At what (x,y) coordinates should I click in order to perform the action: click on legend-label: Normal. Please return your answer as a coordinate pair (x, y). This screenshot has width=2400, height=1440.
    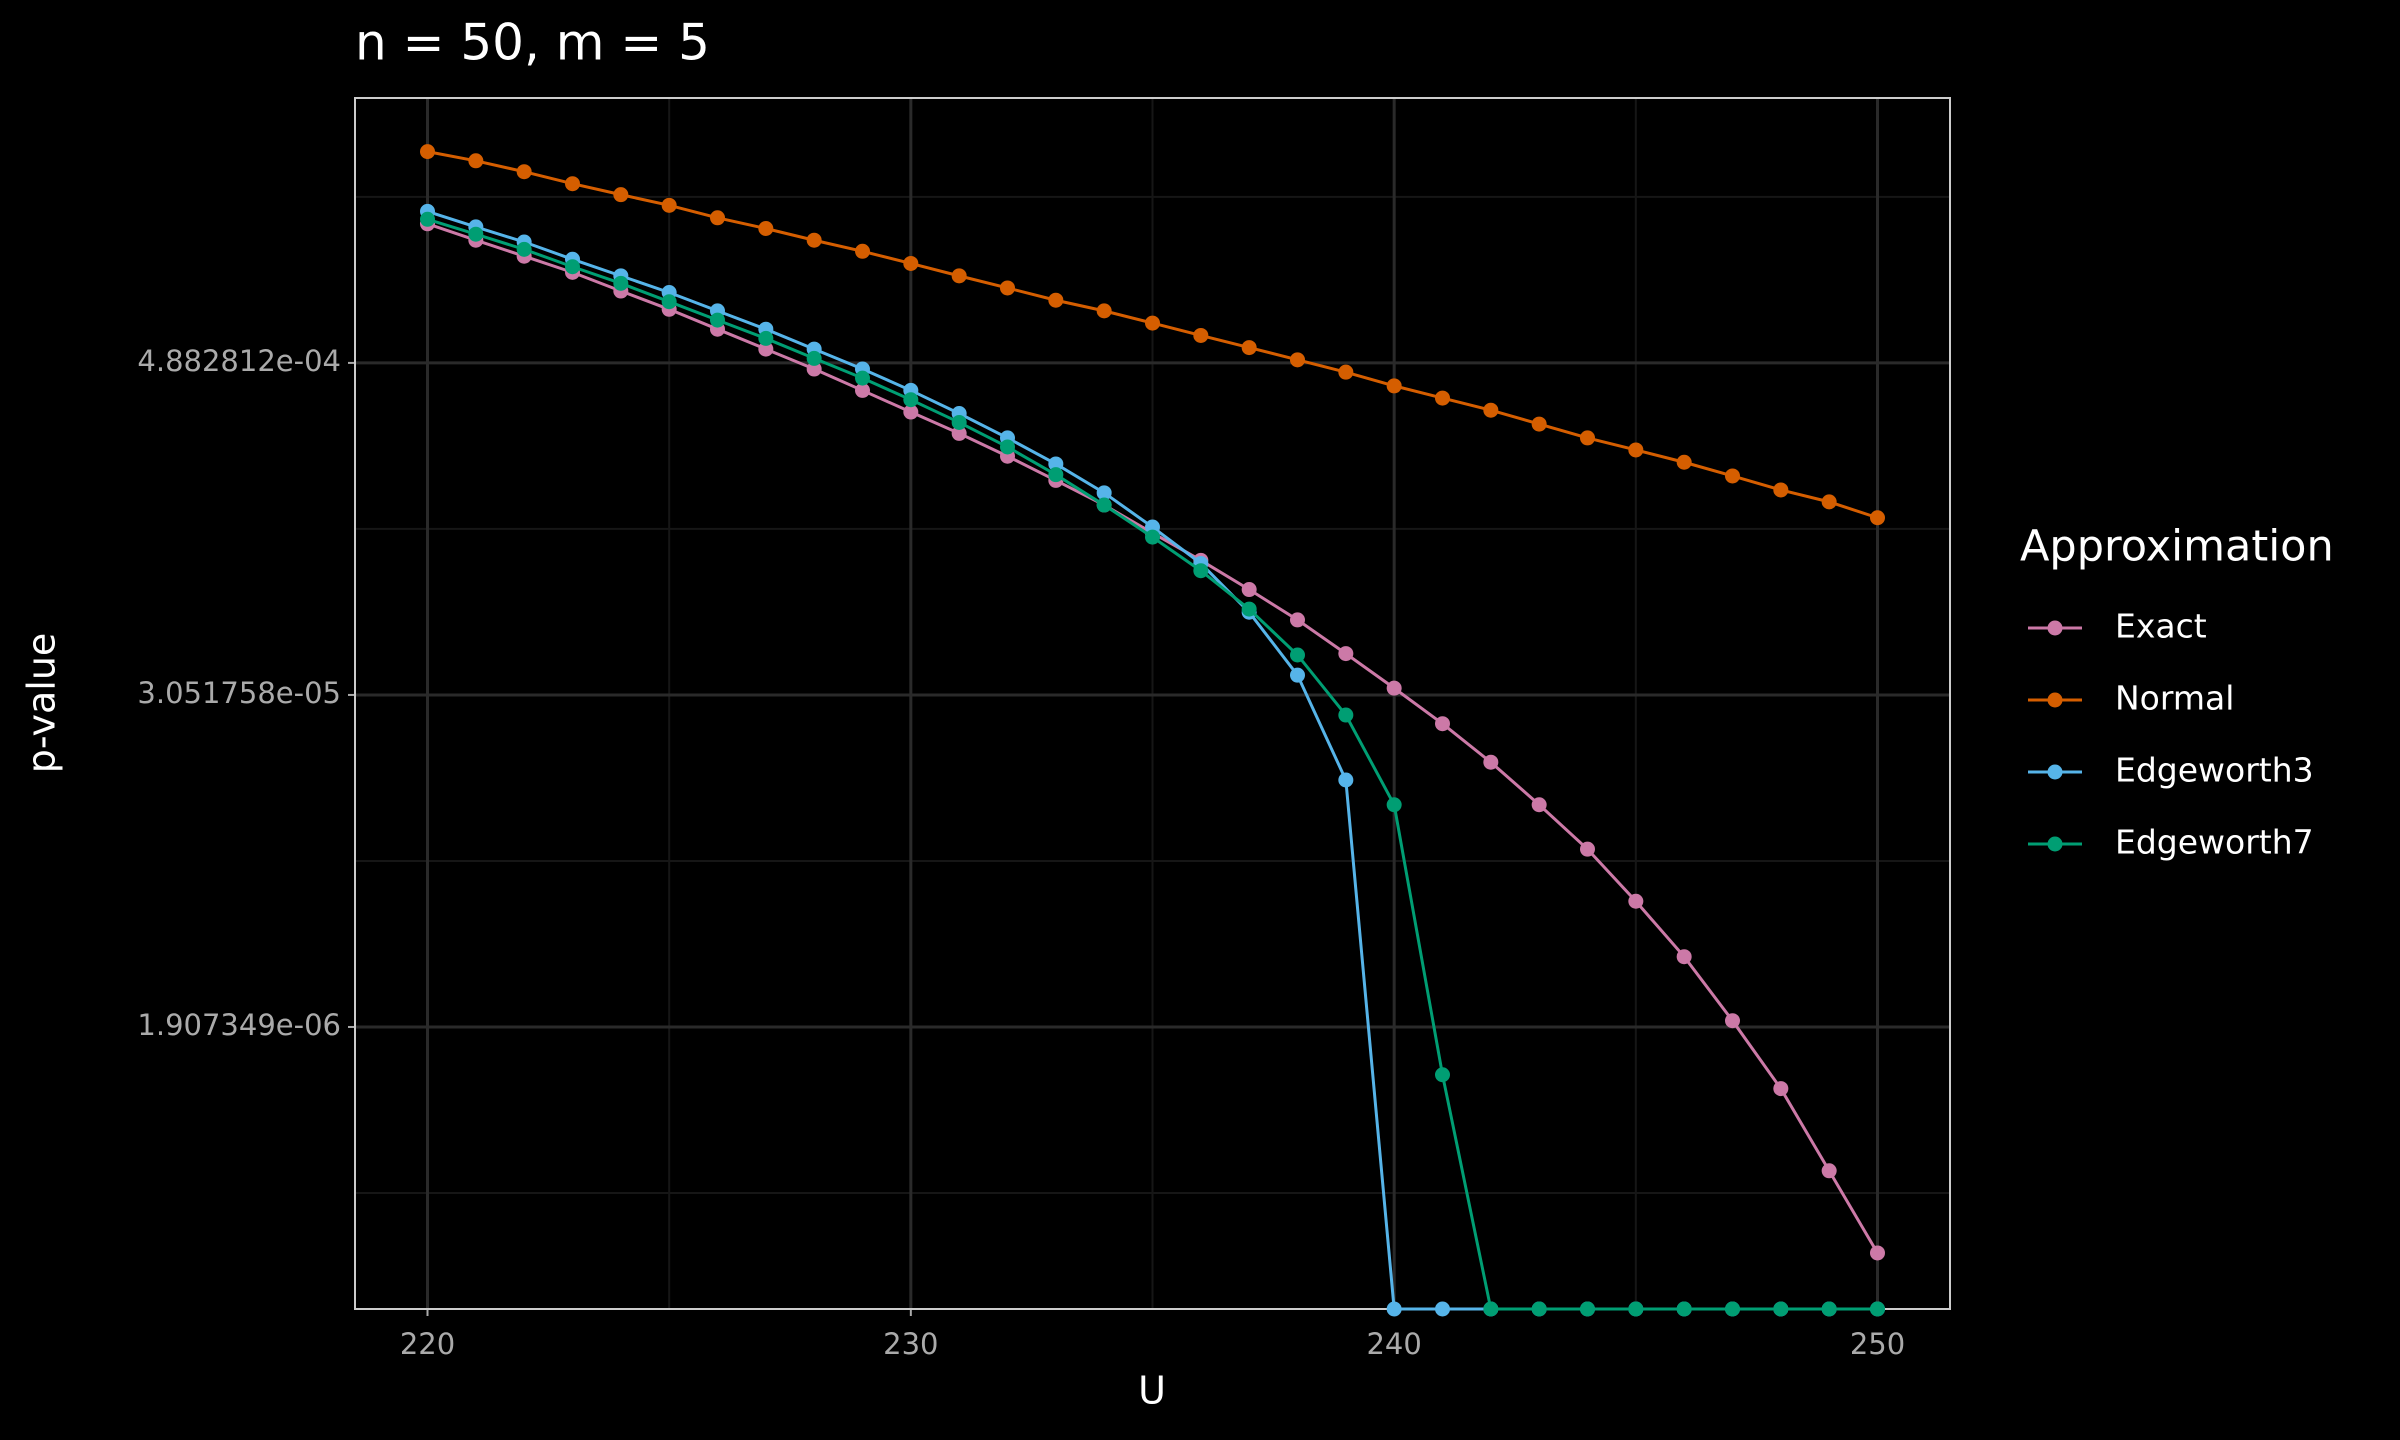
    Looking at the image, I should click on (2174, 698).